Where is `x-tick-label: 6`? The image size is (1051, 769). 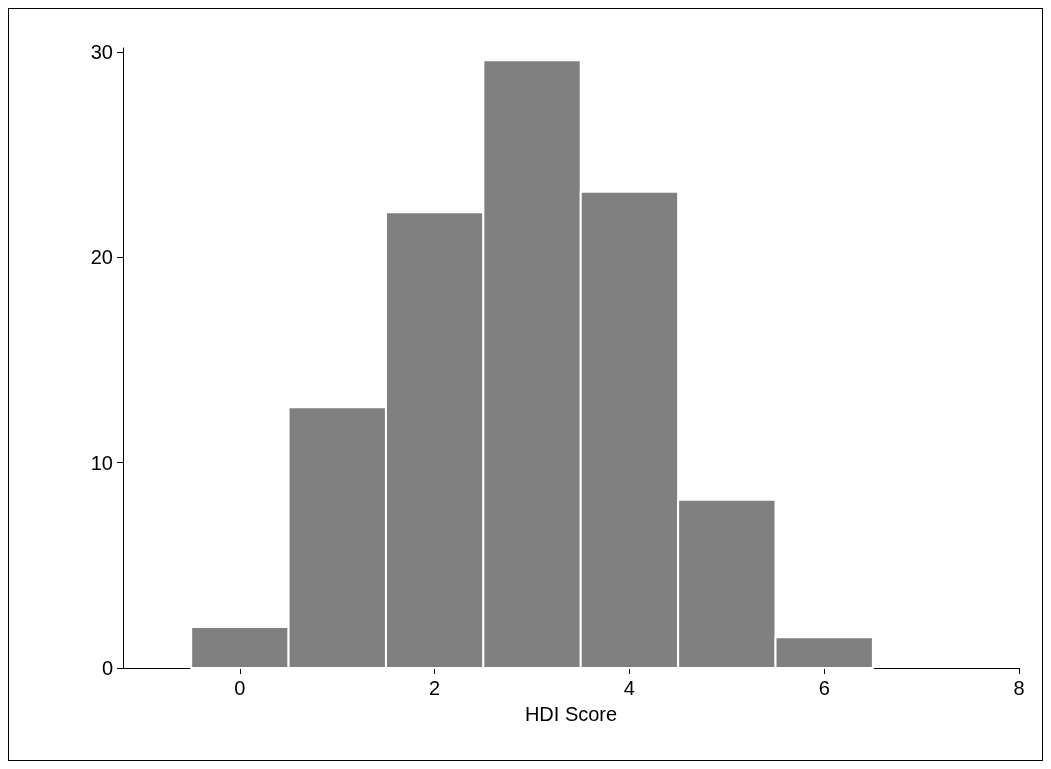
x-tick-label: 6 is located at coordinates (824, 688).